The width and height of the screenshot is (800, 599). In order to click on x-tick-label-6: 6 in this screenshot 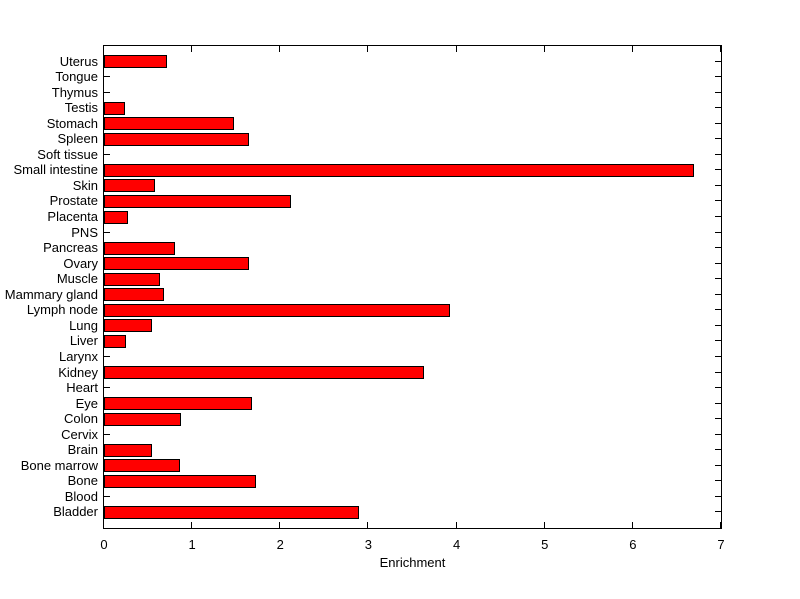, I will do `click(633, 544)`.